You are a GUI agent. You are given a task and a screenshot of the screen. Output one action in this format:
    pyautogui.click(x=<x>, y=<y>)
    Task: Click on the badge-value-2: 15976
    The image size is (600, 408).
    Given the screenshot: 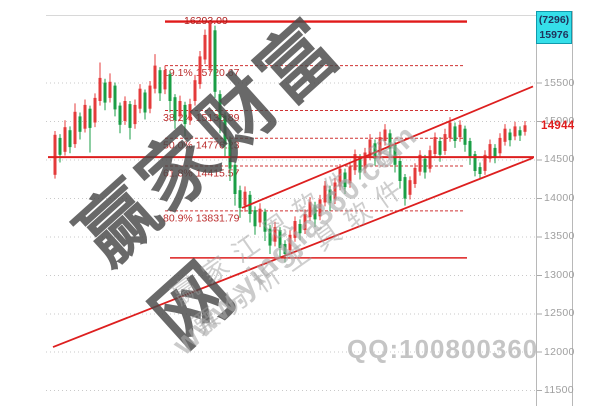 What is the action you would take?
    pyautogui.click(x=554, y=35)
    